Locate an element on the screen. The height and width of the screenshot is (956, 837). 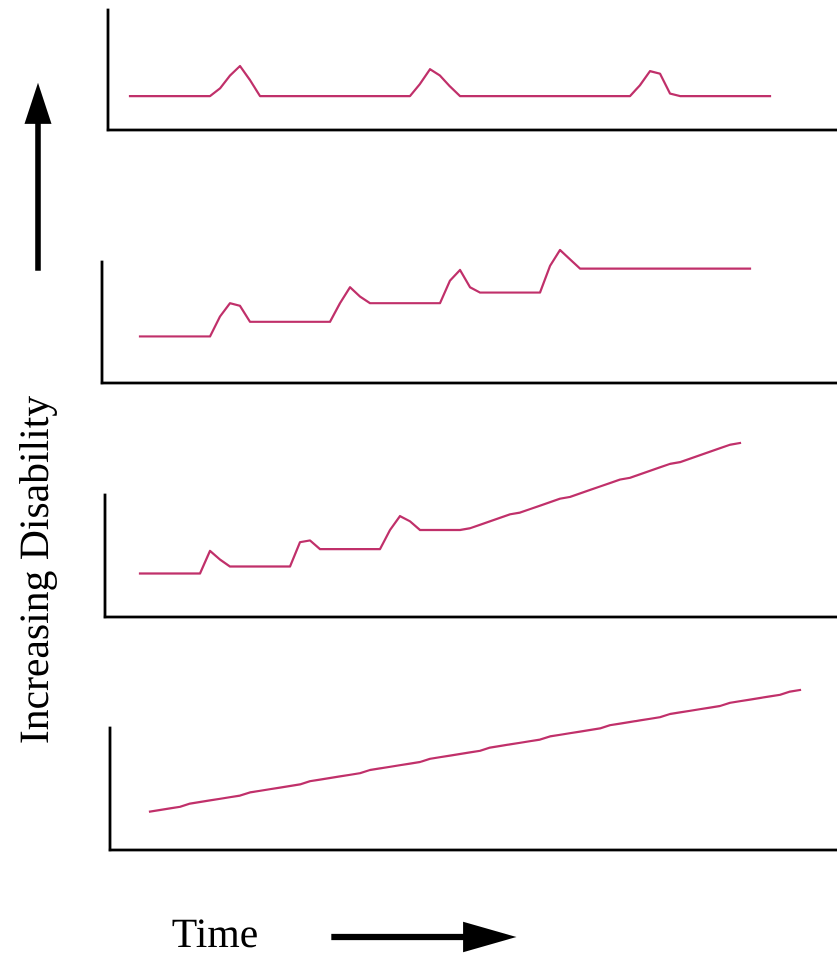
text: Increasing Disability is located at coordinates (38, 569).